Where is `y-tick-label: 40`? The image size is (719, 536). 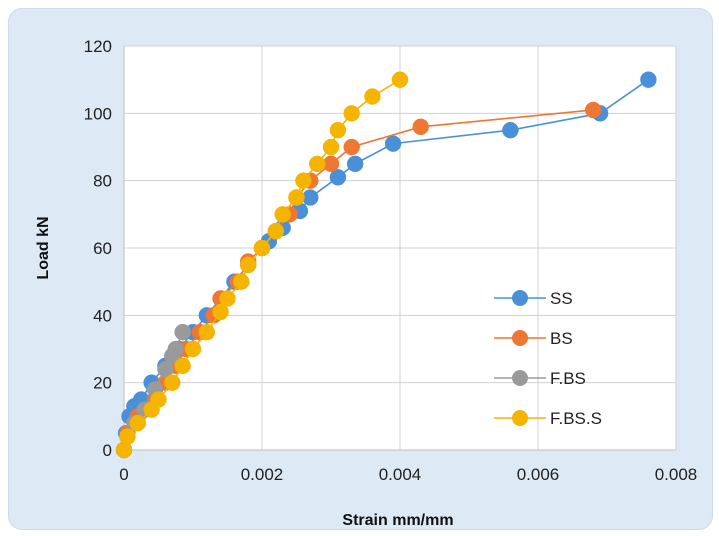
y-tick-label: 40 is located at coordinates (102, 315).